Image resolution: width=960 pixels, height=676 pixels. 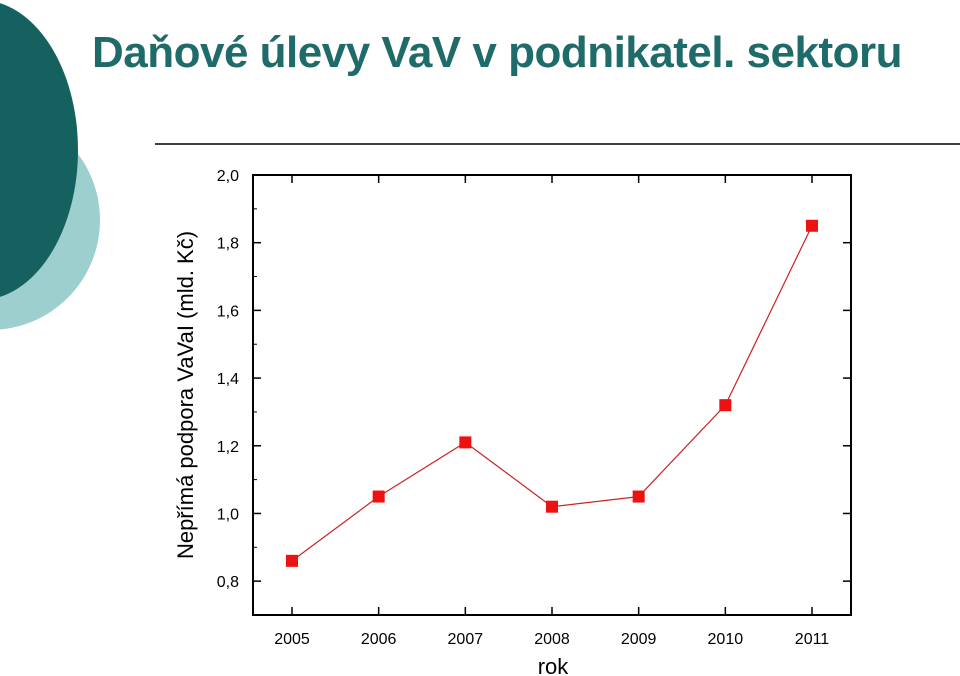 I want to click on y-axis-title: Nepřímá podpora VaVaI (mld. Kč), so click(x=185, y=395).